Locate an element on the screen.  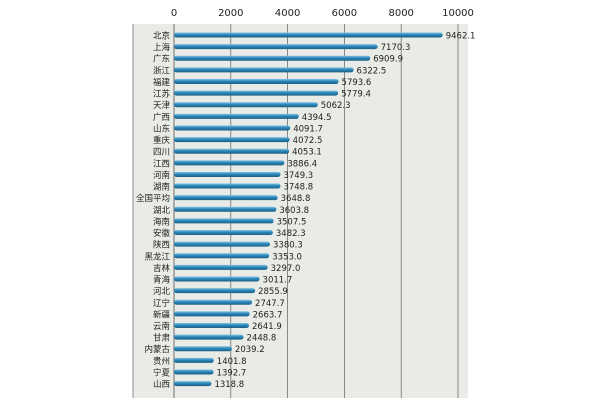
value-label: 5793.6 is located at coordinates (357, 83).